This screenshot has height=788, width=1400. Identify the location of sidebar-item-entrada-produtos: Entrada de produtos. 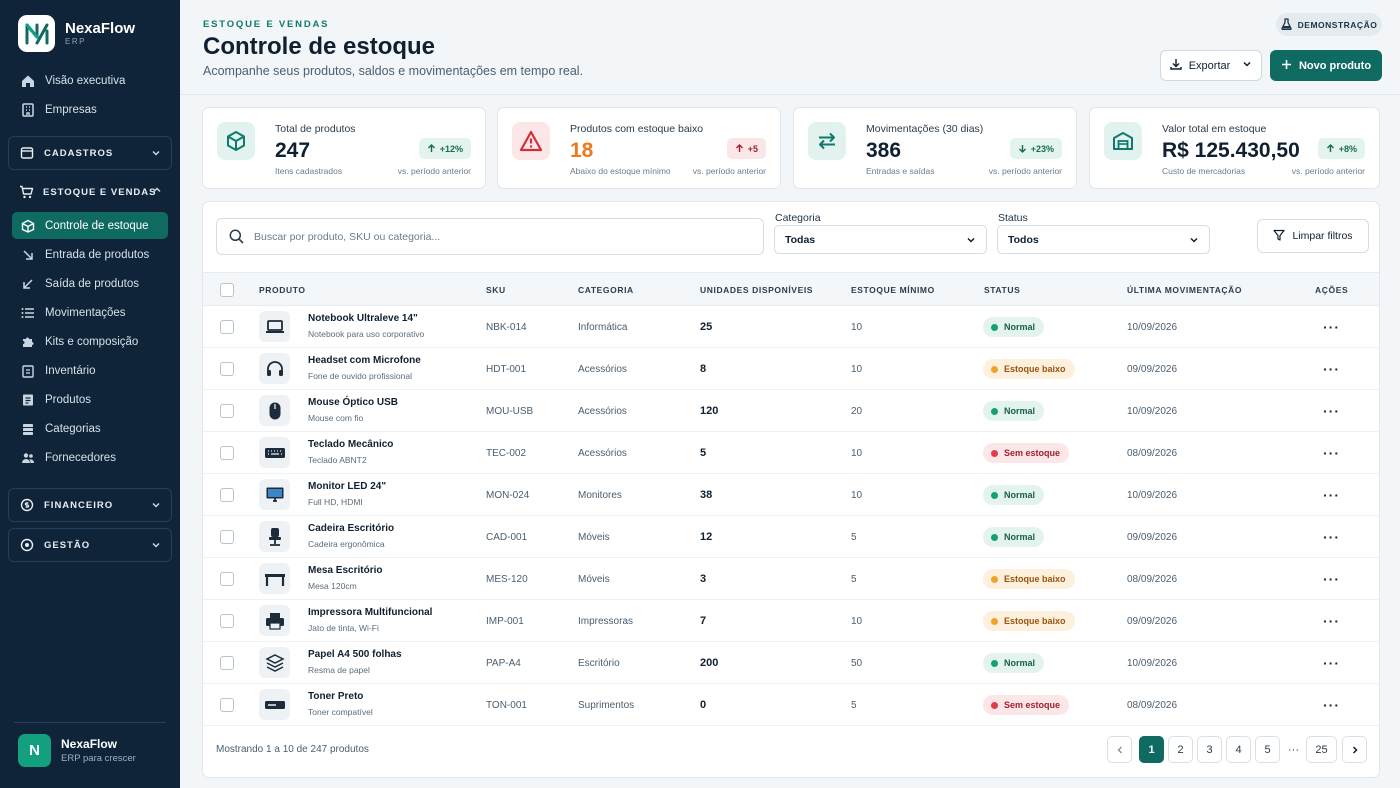
(90, 254).